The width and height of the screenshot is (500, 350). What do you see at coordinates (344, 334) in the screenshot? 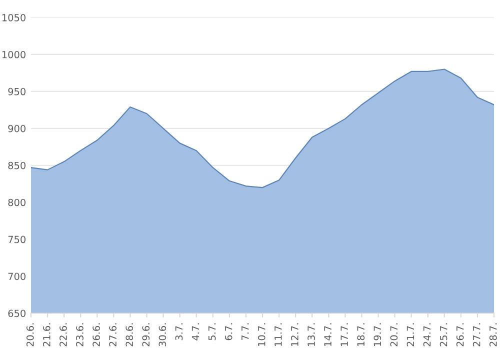
I see `x-tick-label: 17.7.` at bounding box center [344, 334].